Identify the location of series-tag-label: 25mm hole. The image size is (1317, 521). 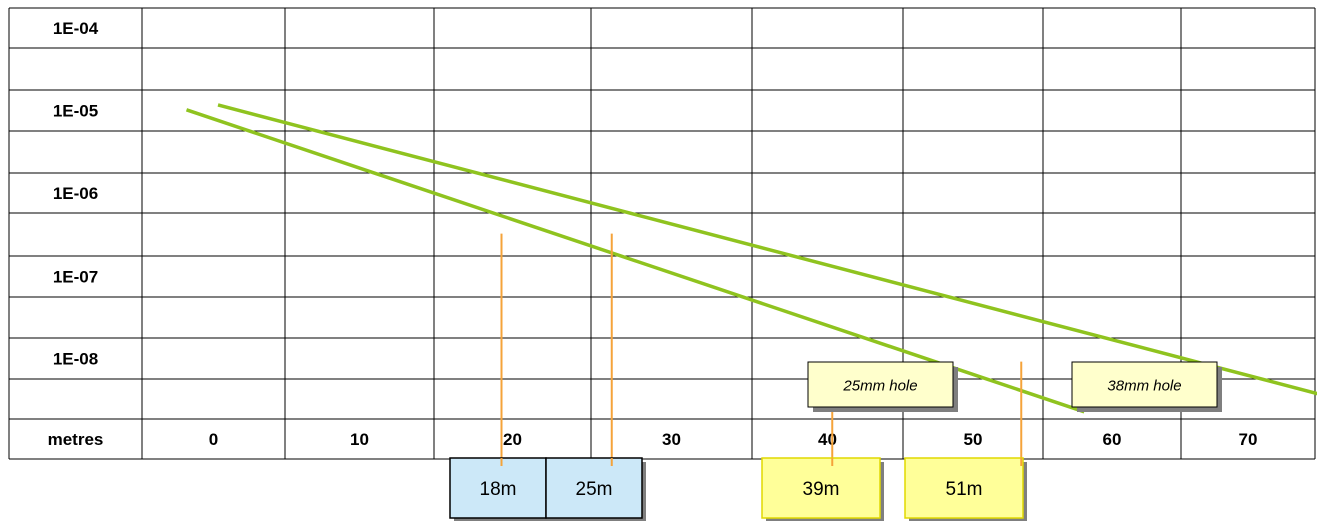
(879, 386).